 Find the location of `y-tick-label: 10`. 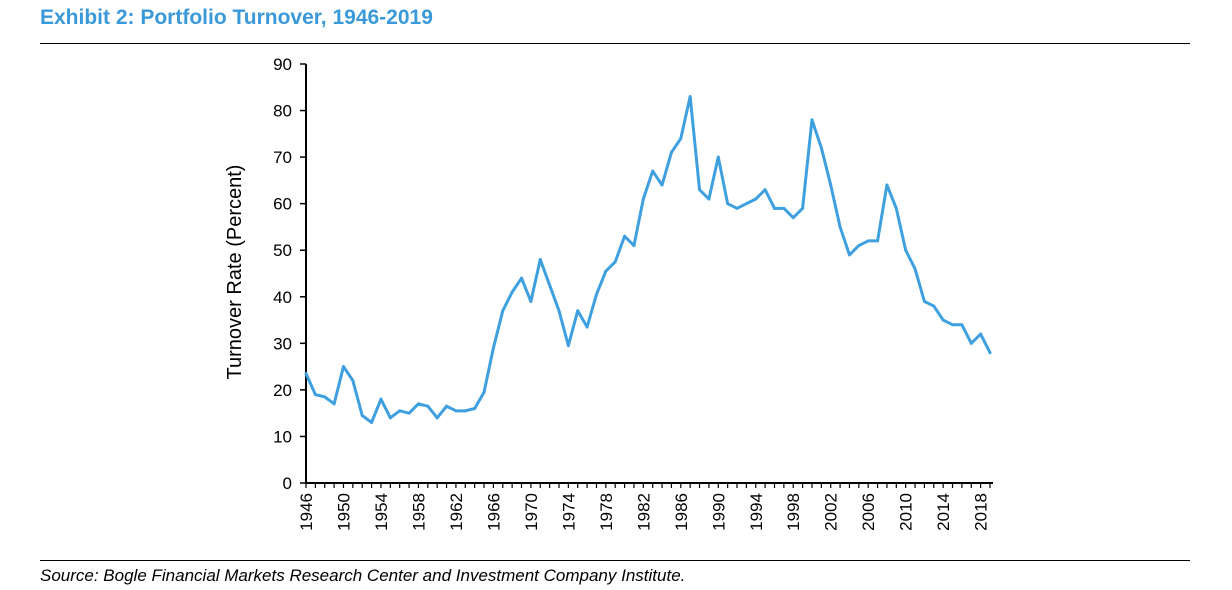

y-tick-label: 10 is located at coordinates (282, 436).